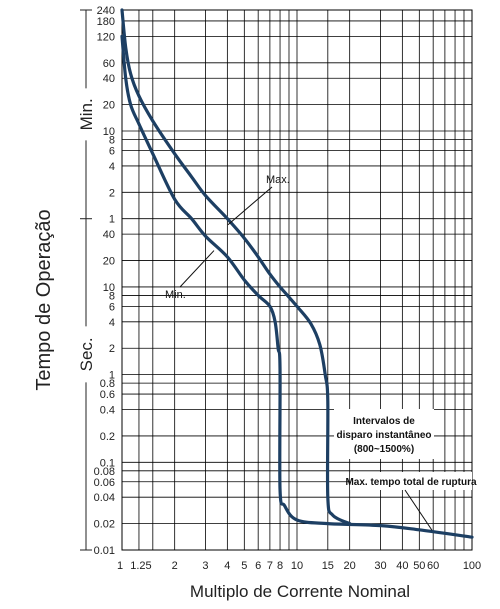  I want to click on x-tick-label: 15, so click(328, 566).